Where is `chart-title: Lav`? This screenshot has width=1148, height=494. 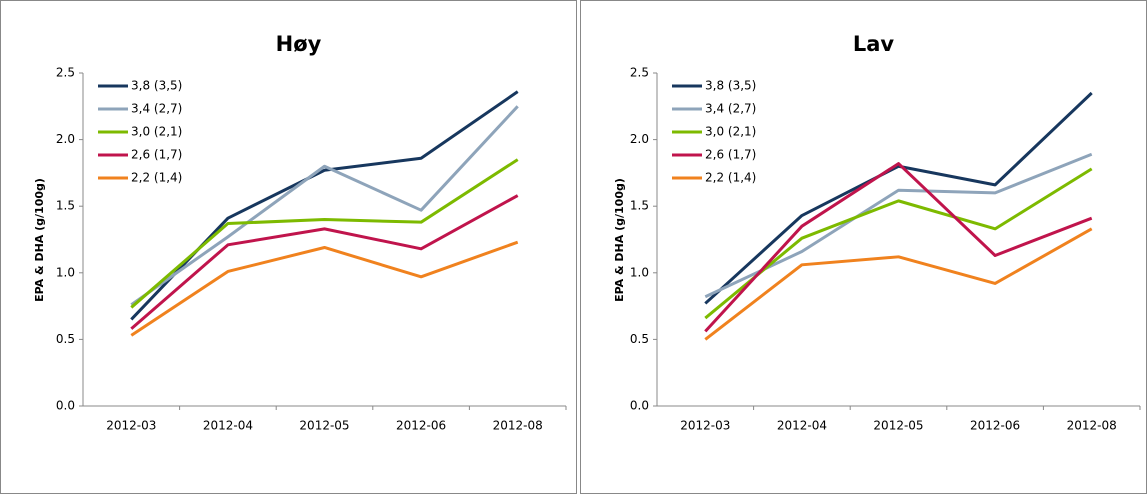 chart-title: Lav is located at coordinates (874, 44).